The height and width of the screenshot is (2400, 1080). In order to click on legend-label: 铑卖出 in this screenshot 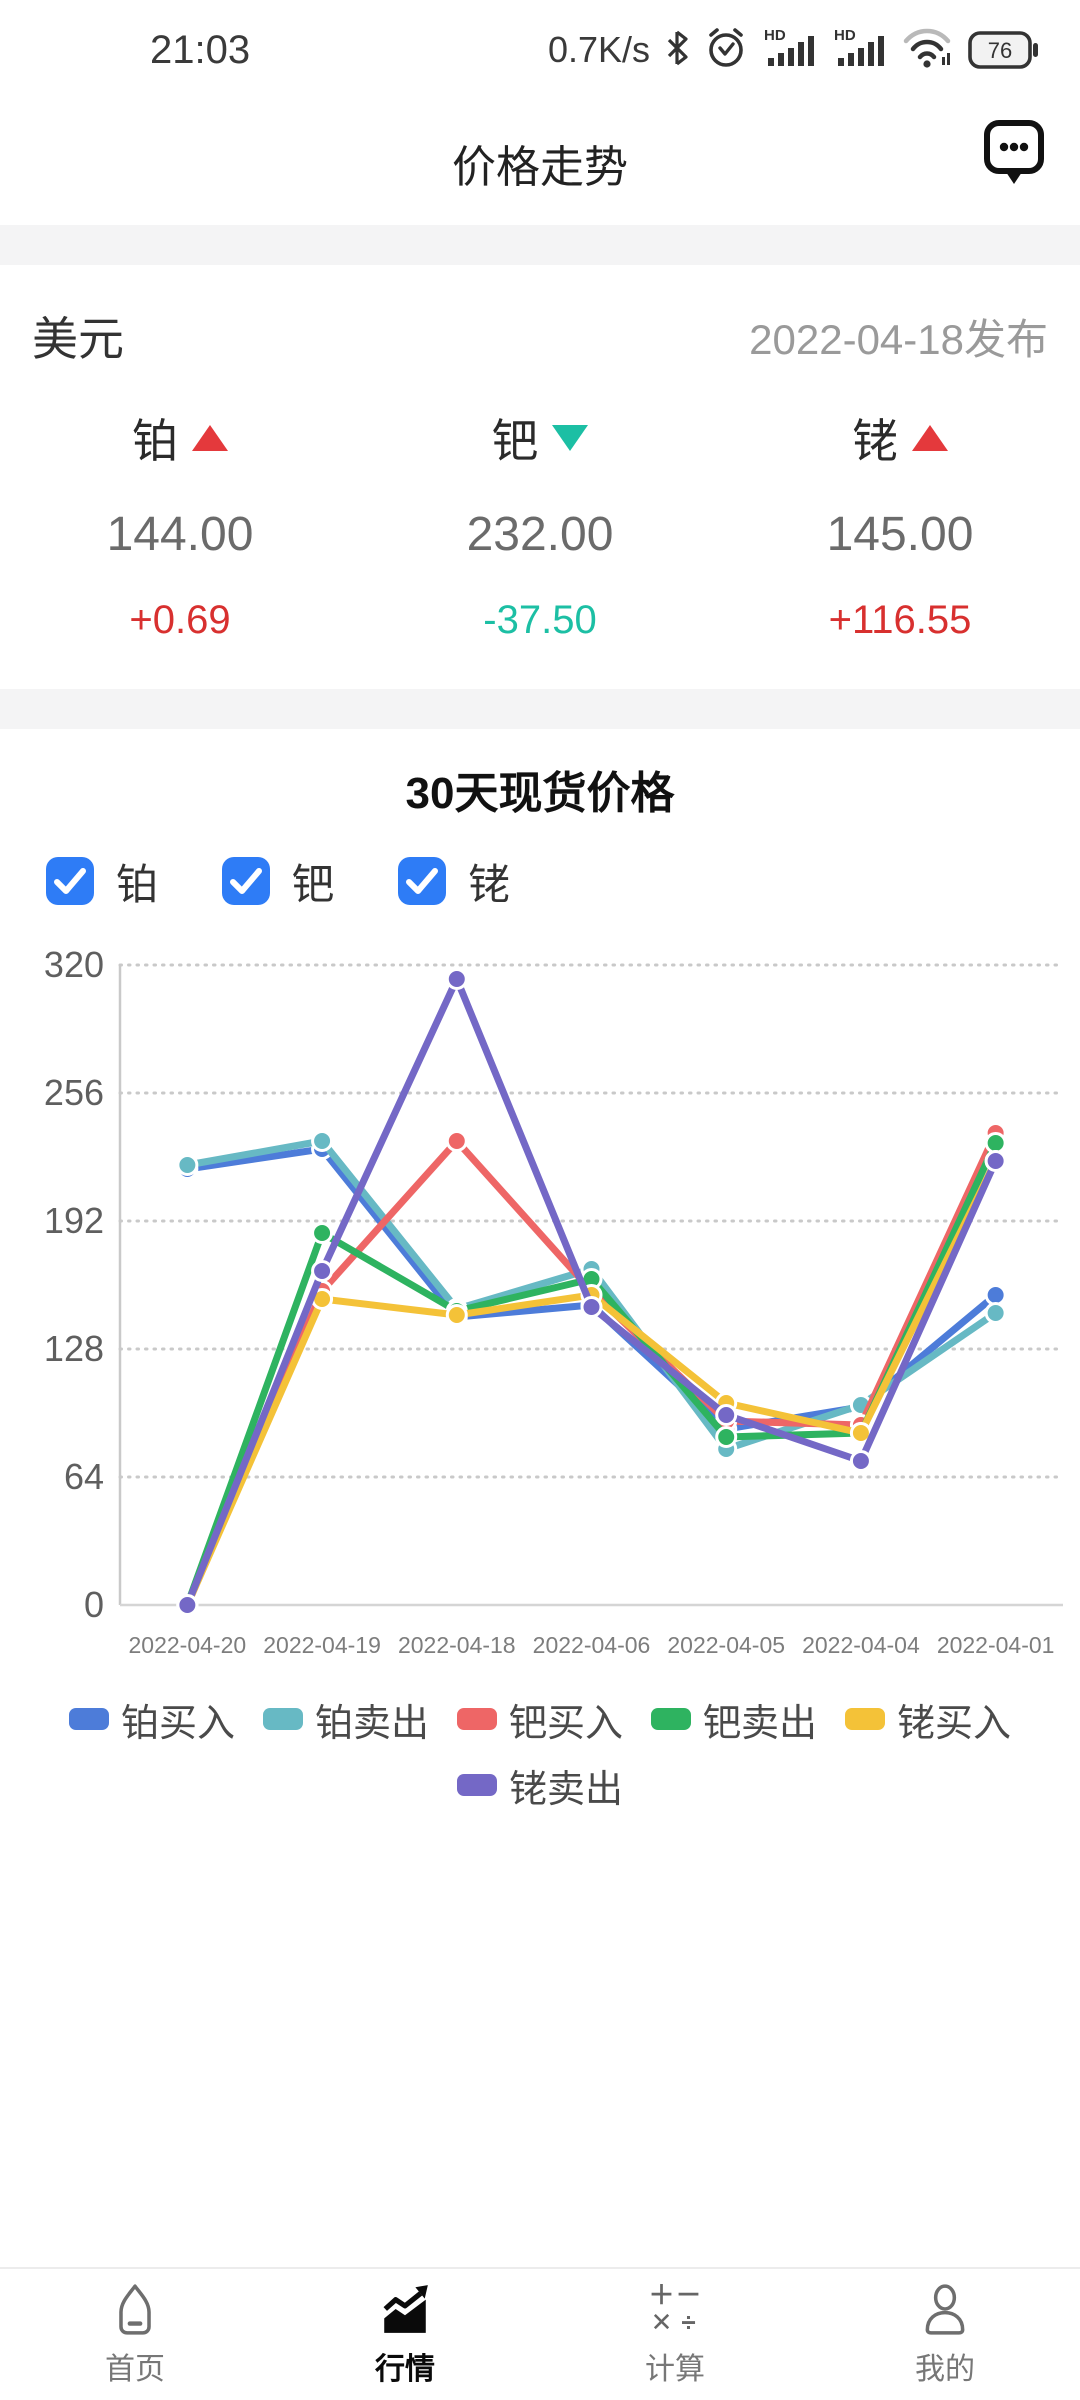, I will do `click(565, 1789)`.